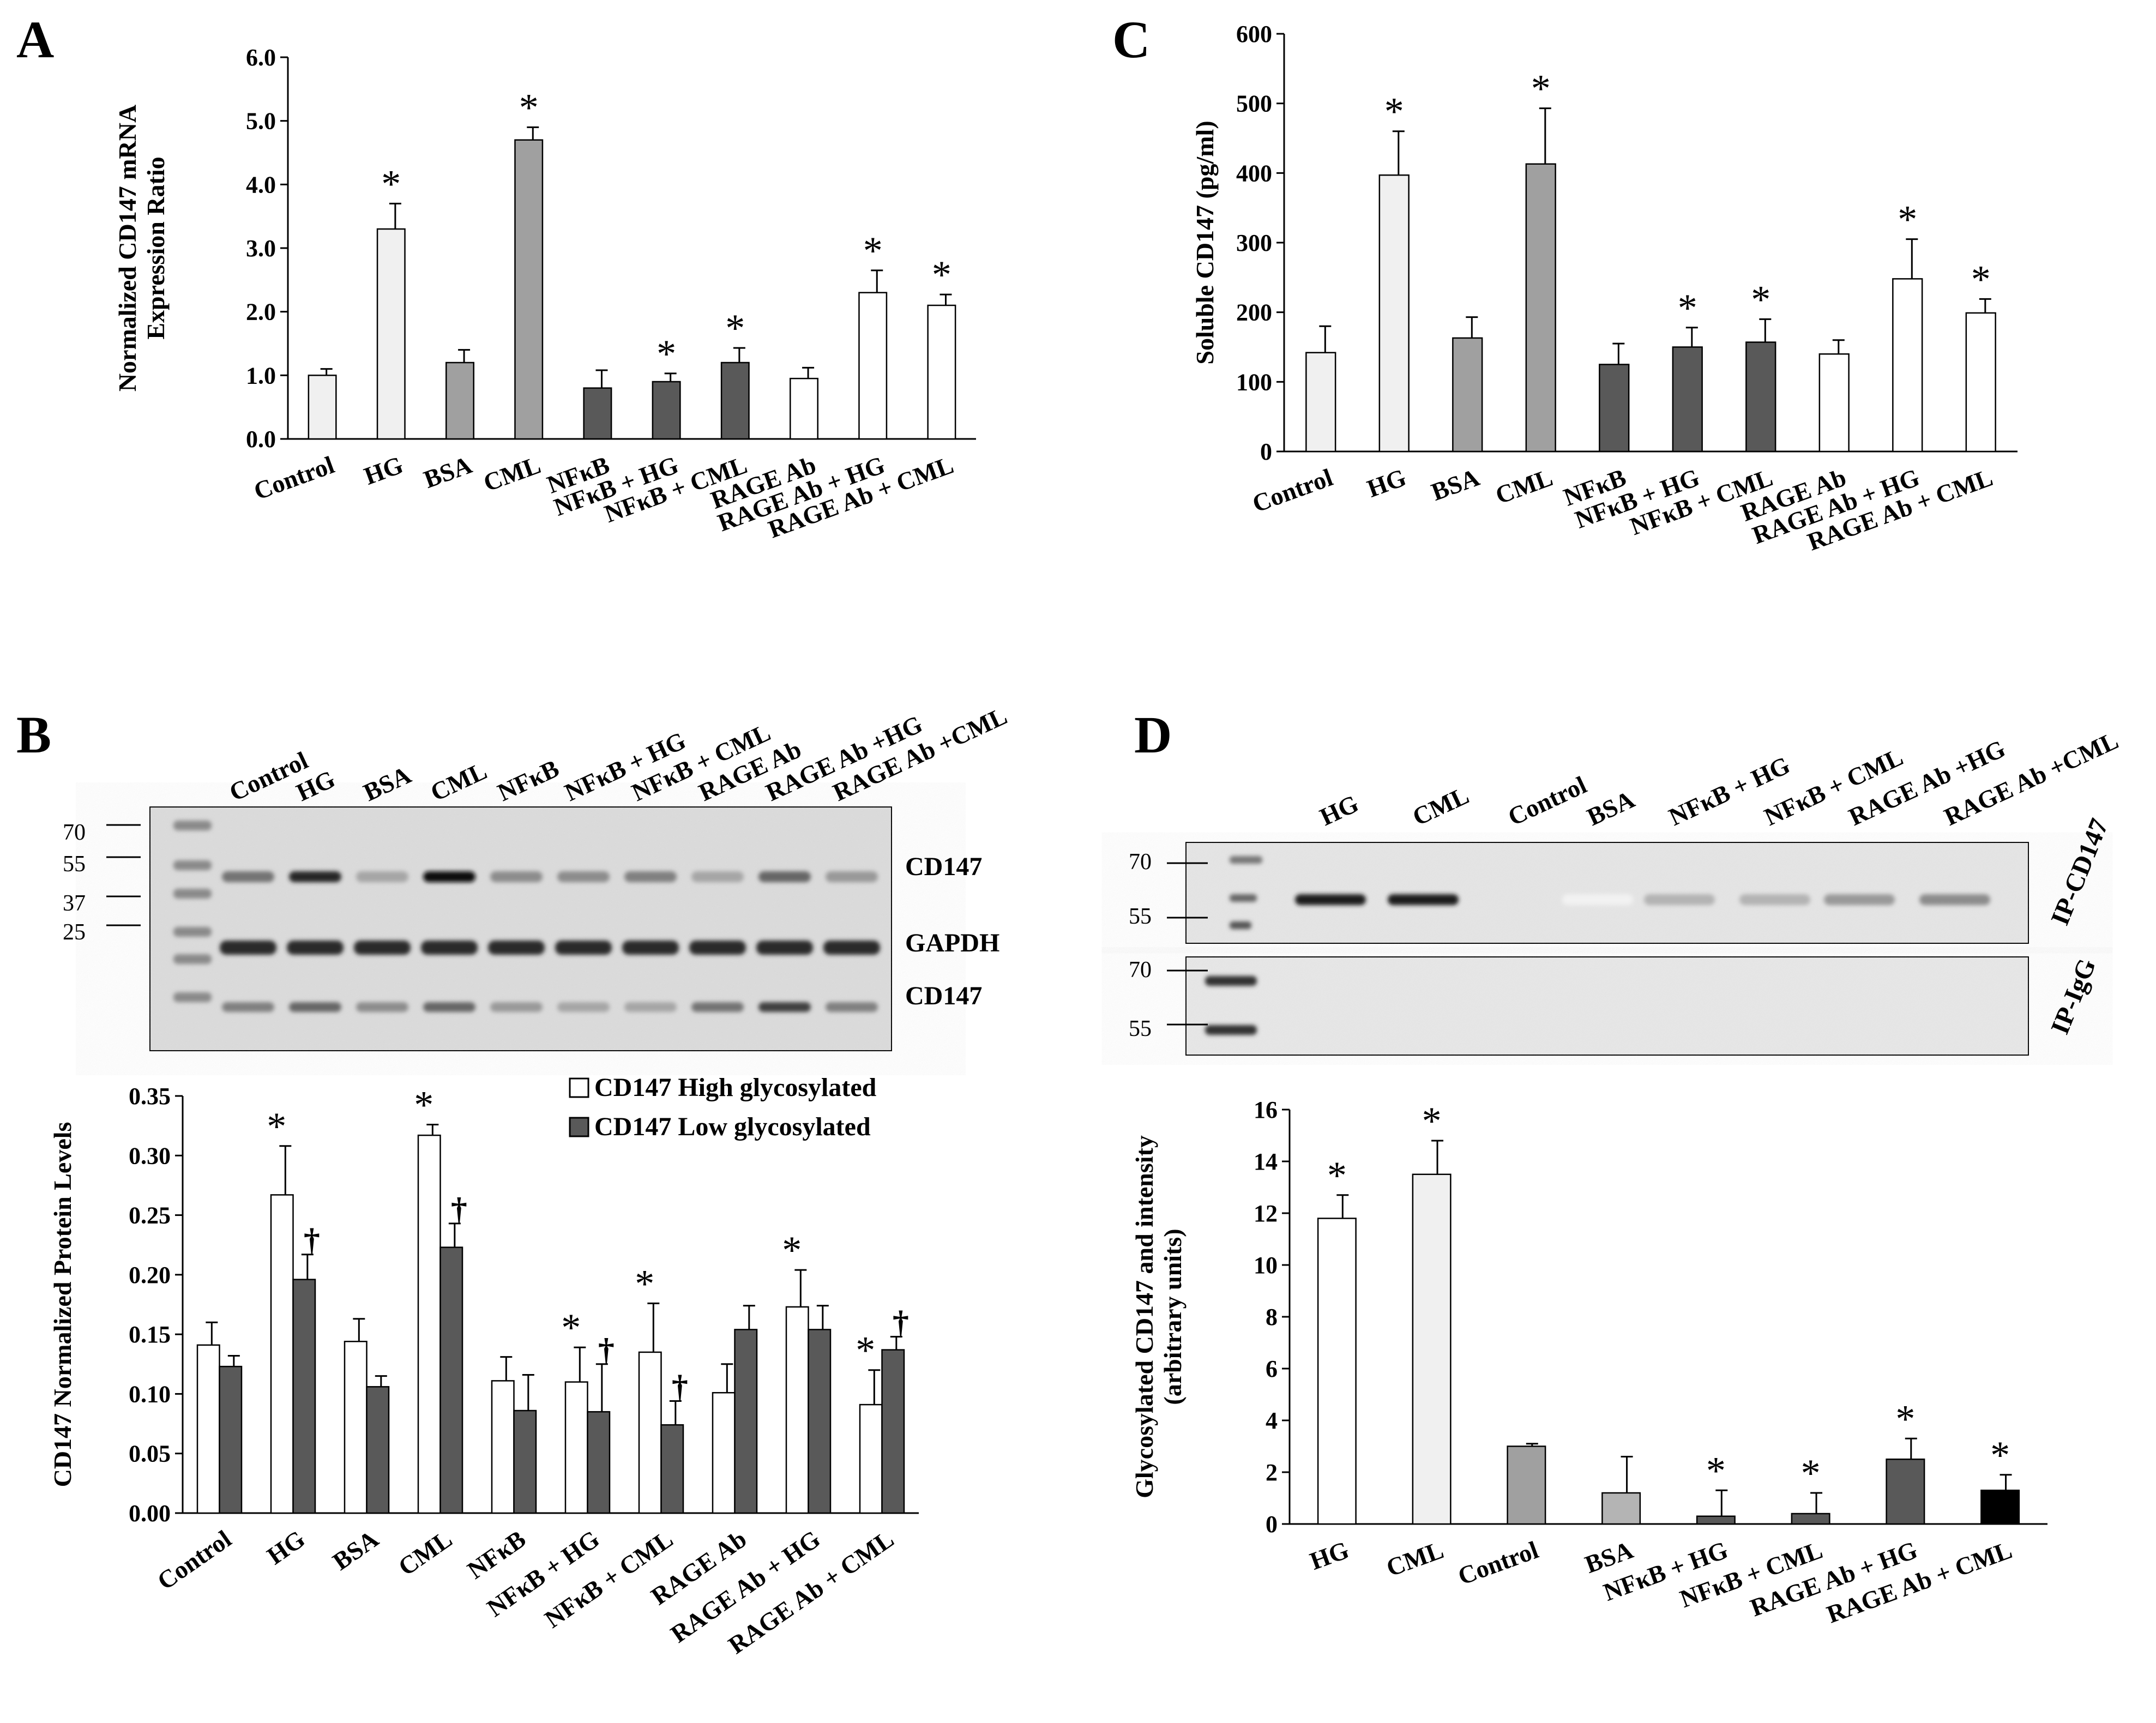 The image size is (2156, 1723). Describe the element at coordinates (1621, 1509) in the screenshot. I see `chart-d-bar-bsa` at that location.